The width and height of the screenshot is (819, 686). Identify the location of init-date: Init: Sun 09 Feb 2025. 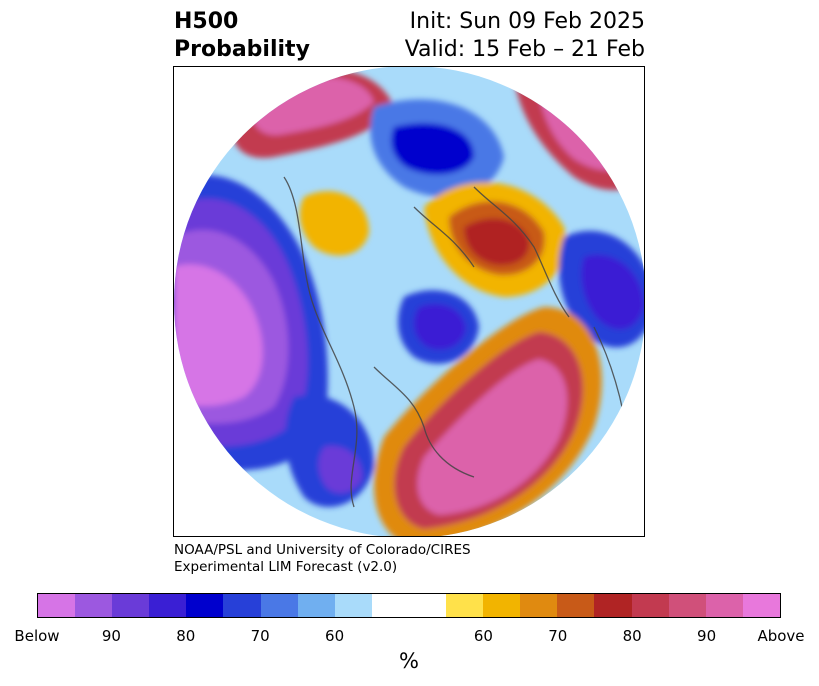
(527, 21).